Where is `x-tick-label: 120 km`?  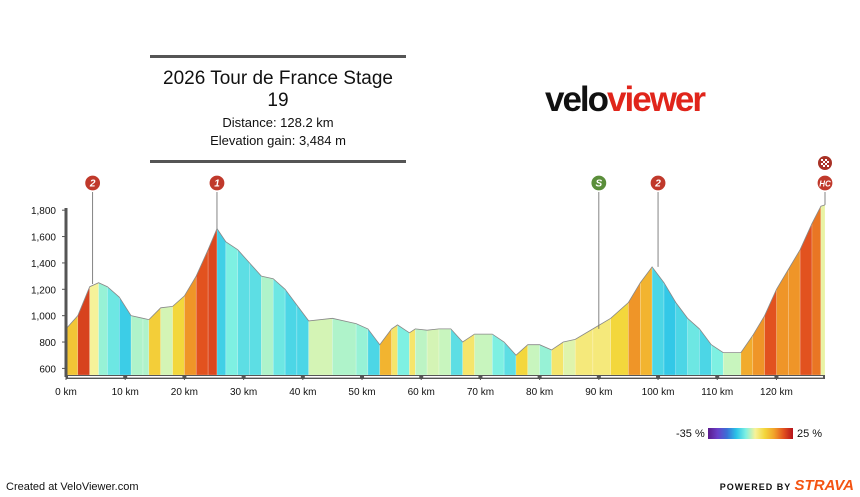
x-tick-label: 120 km is located at coordinates (776, 392).